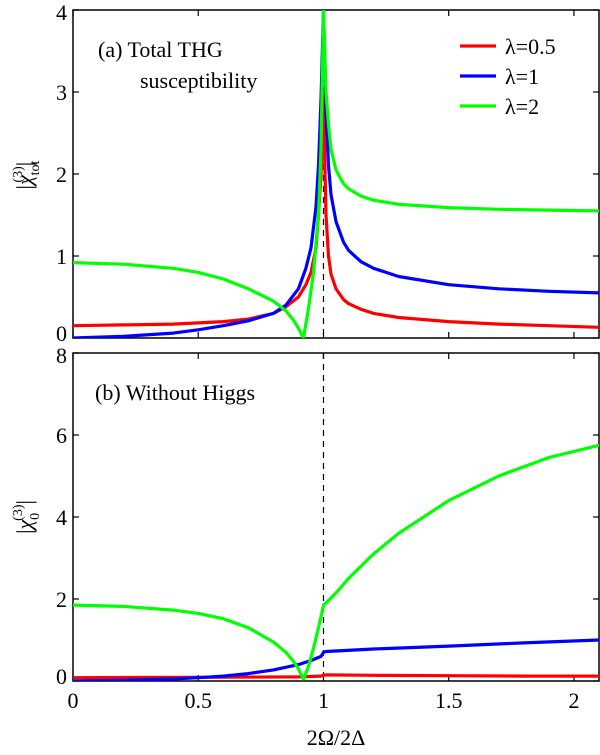 The image size is (600, 755). What do you see at coordinates (336, 659) in the screenshot?
I see `panel-b-series-λ=1` at bounding box center [336, 659].